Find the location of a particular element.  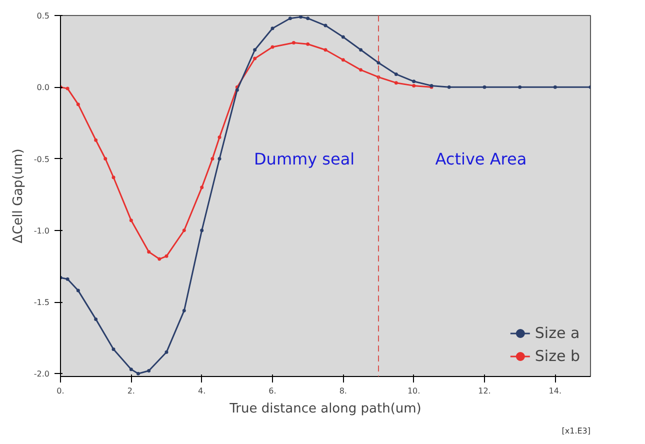

y-tick-label: 0.5 is located at coordinates (43, 16).